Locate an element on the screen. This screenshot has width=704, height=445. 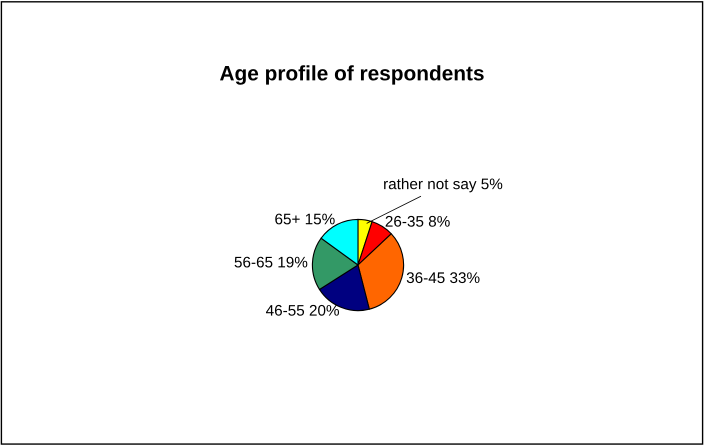
slice-label: 26-35 8% is located at coordinates (418, 221).